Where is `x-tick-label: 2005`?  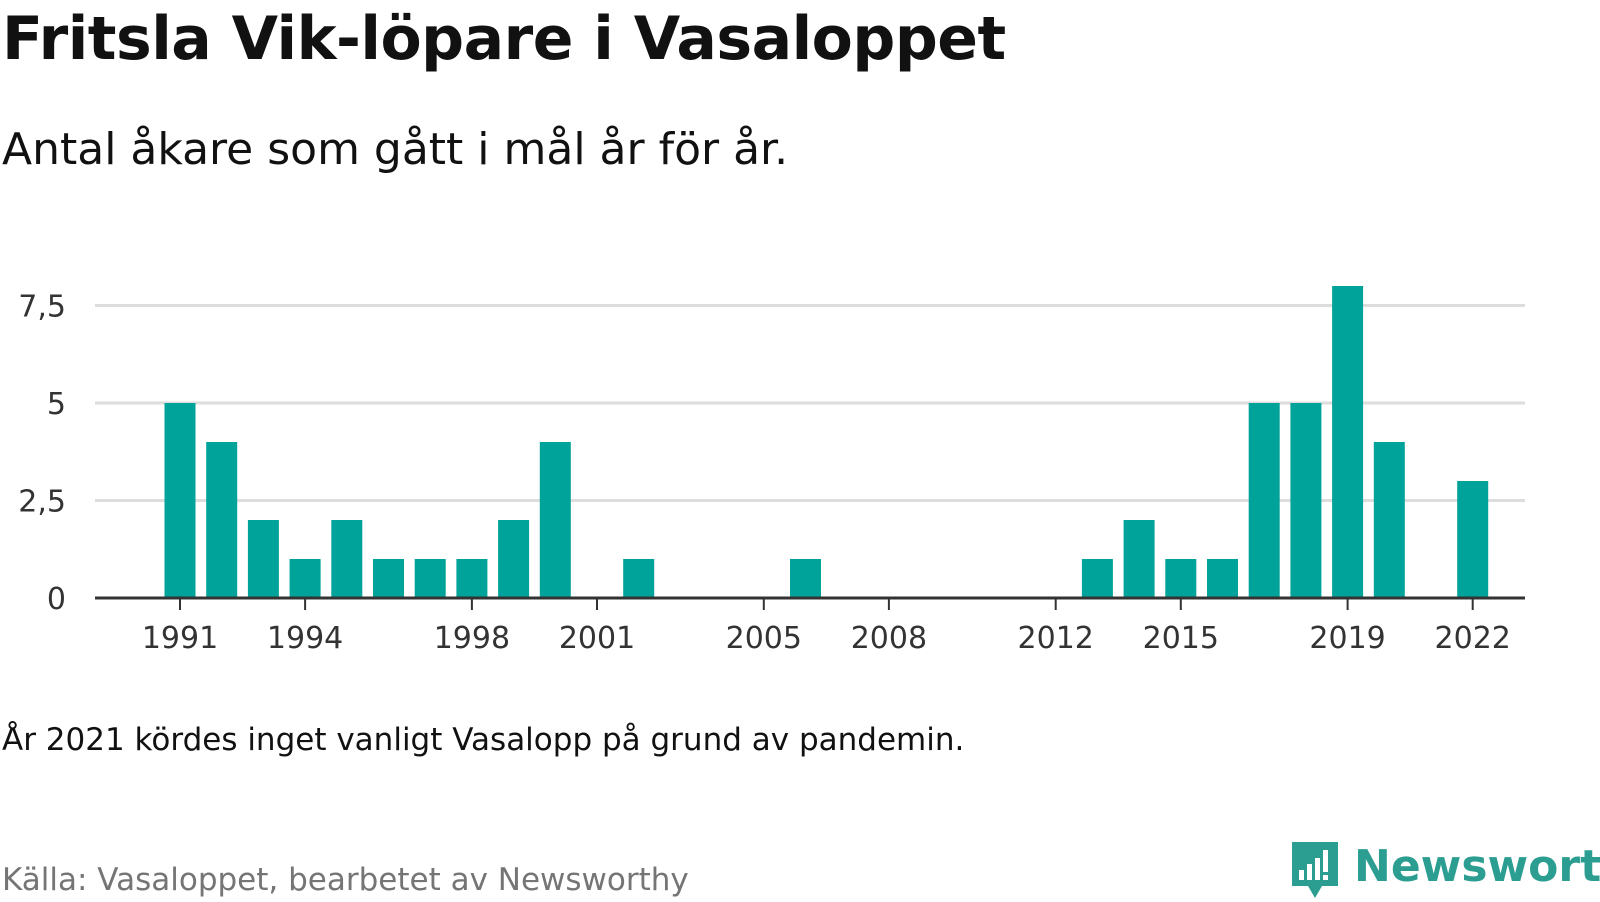 x-tick-label: 2005 is located at coordinates (764, 638).